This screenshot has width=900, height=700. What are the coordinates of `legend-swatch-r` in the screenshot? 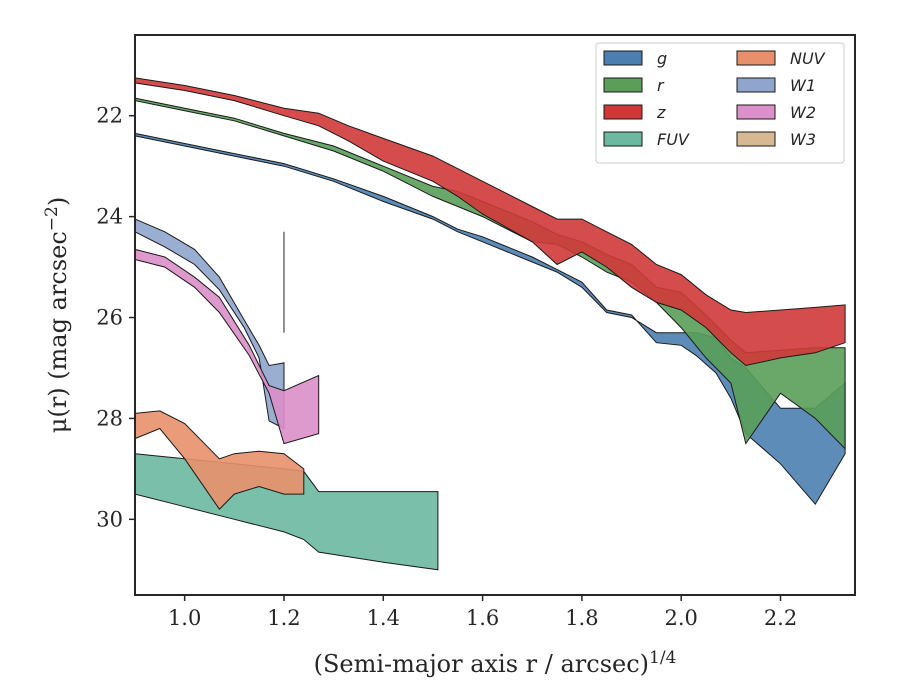 It's located at (623, 85).